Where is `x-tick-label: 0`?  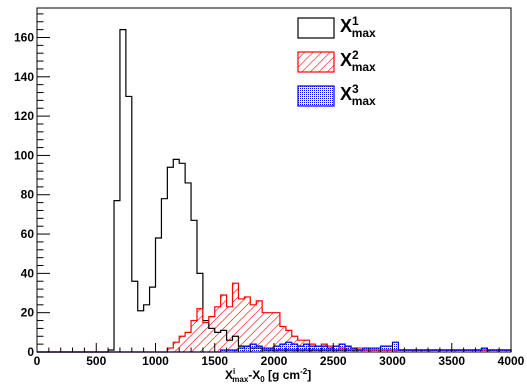
x-tick-label: 0 is located at coordinates (37, 361).